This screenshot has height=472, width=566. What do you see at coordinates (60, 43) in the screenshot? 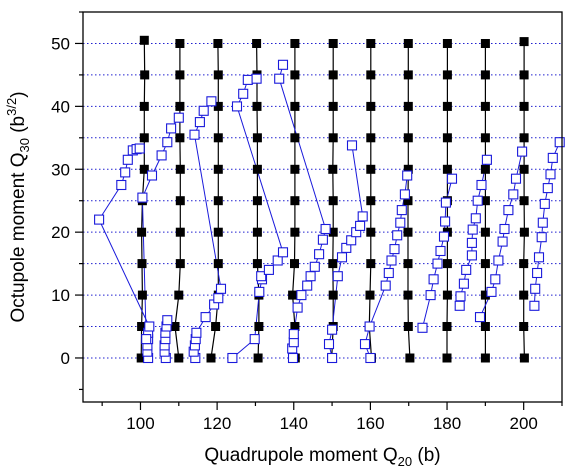
I see `y-tick-label: 50` at bounding box center [60, 43].